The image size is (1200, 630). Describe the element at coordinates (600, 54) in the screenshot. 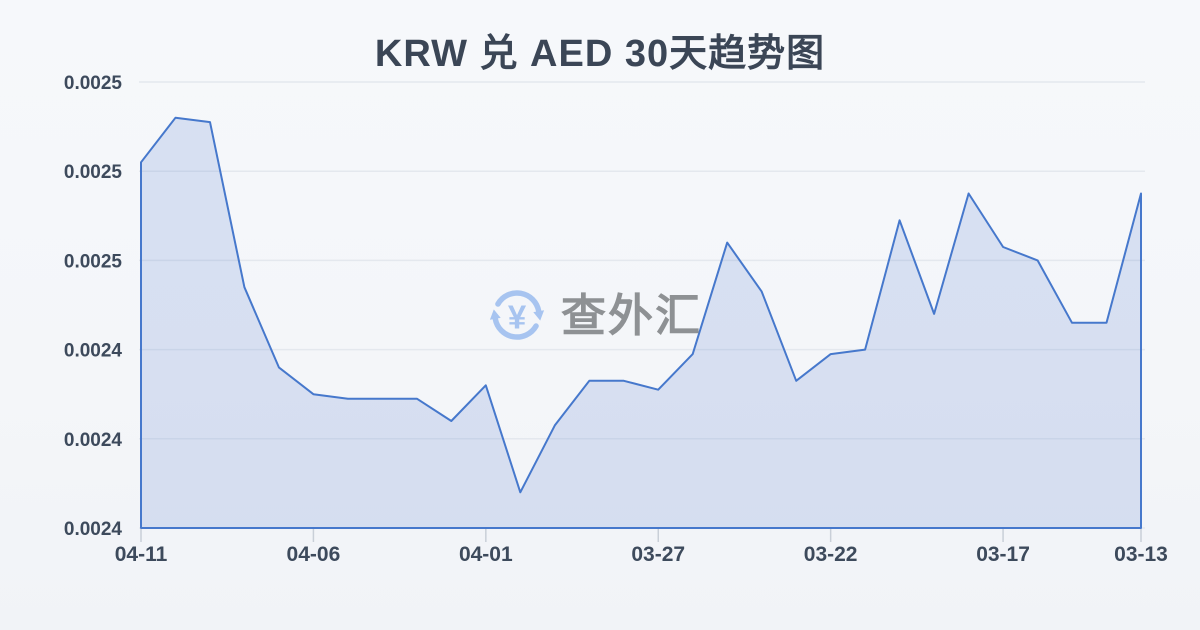

I see `page-title: KRW 兑 AED 30天趋势图` at that location.